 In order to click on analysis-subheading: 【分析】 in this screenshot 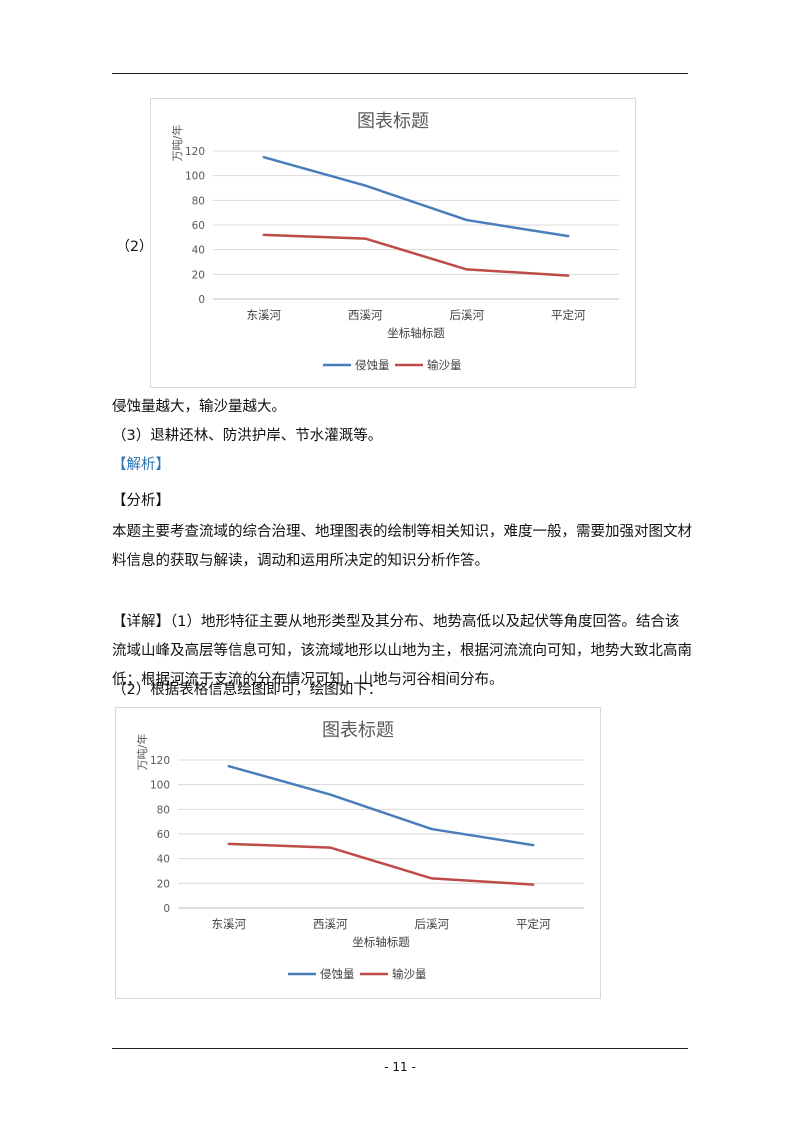, I will do `click(141, 501)`.